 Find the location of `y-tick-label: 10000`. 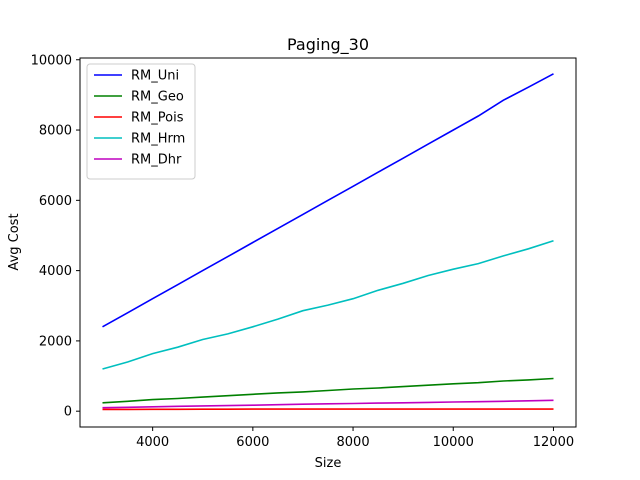

y-tick-label: 10000 is located at coordinates (51, 60).